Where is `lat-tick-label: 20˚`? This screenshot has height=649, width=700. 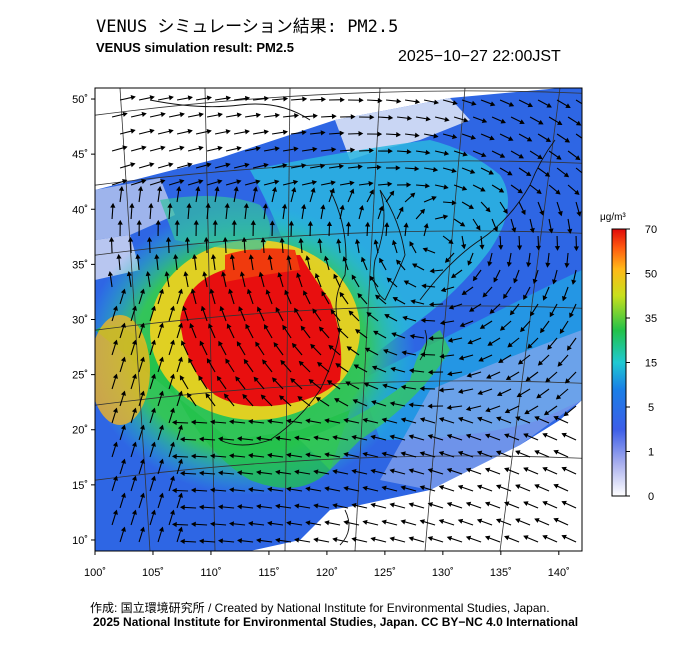
lat-tick-label: 20˚ is located at coordinates (80, 431).